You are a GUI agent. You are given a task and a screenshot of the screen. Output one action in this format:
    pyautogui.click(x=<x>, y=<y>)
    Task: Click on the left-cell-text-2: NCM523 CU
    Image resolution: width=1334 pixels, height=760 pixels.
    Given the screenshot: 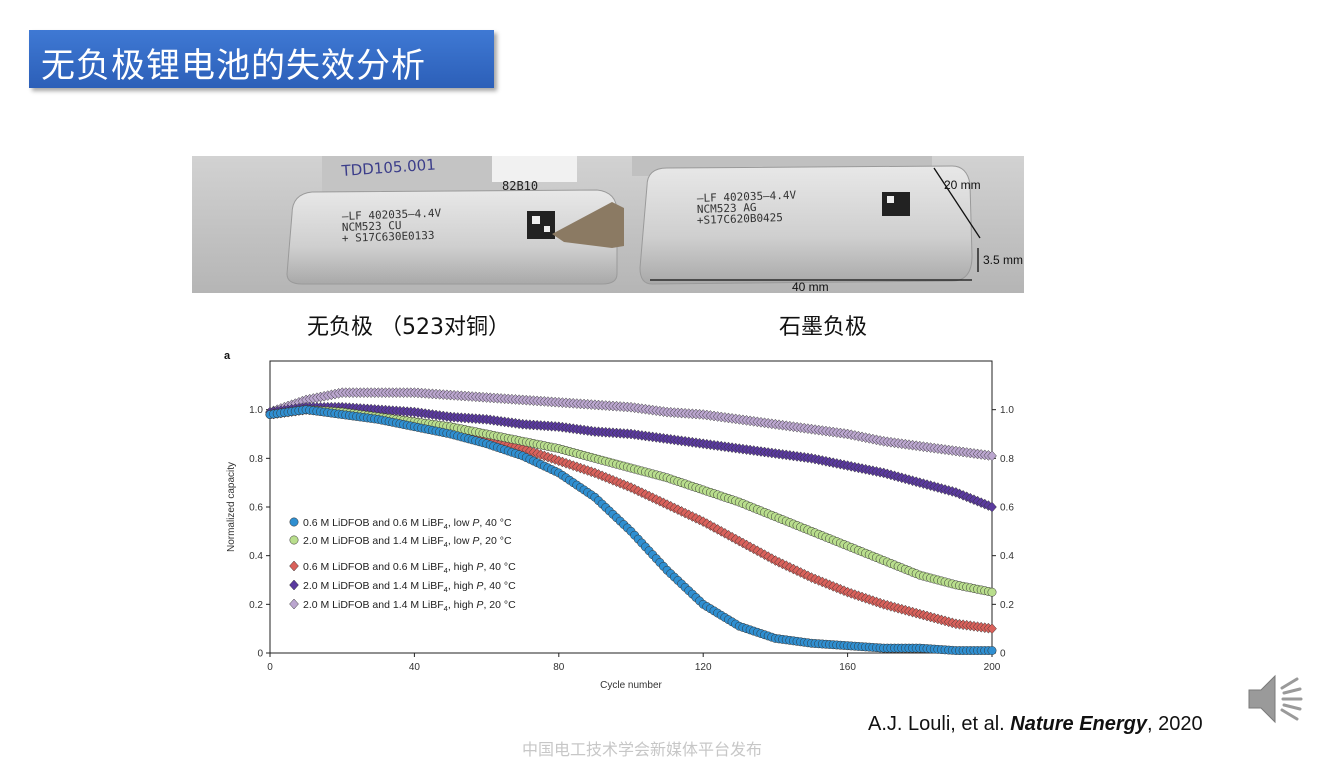 What is the action you would take?
    pyautogui.click(x=372, y=226)
    